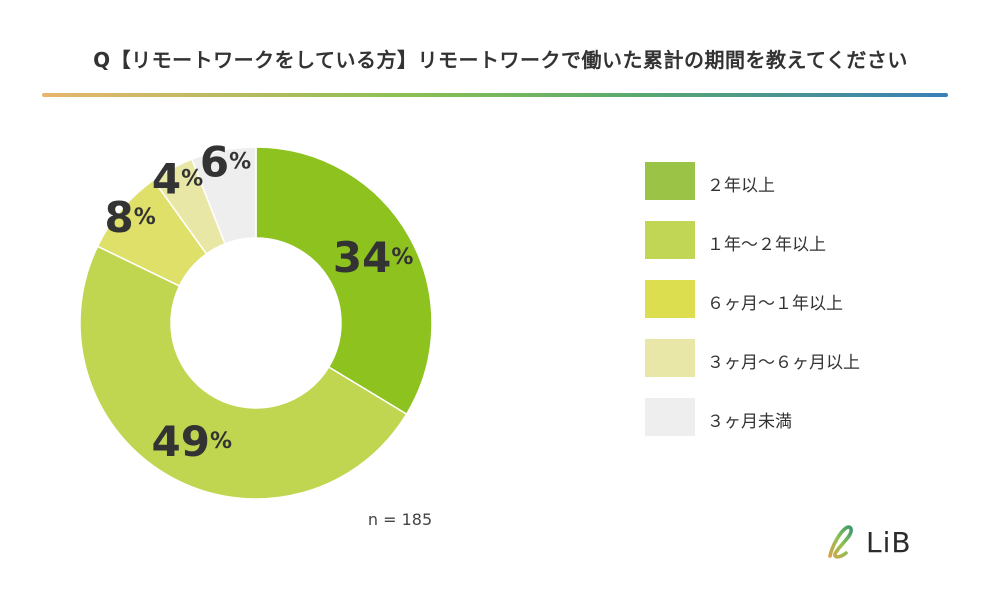  I want to click on donut-label-value: 6, so click(214, 161).